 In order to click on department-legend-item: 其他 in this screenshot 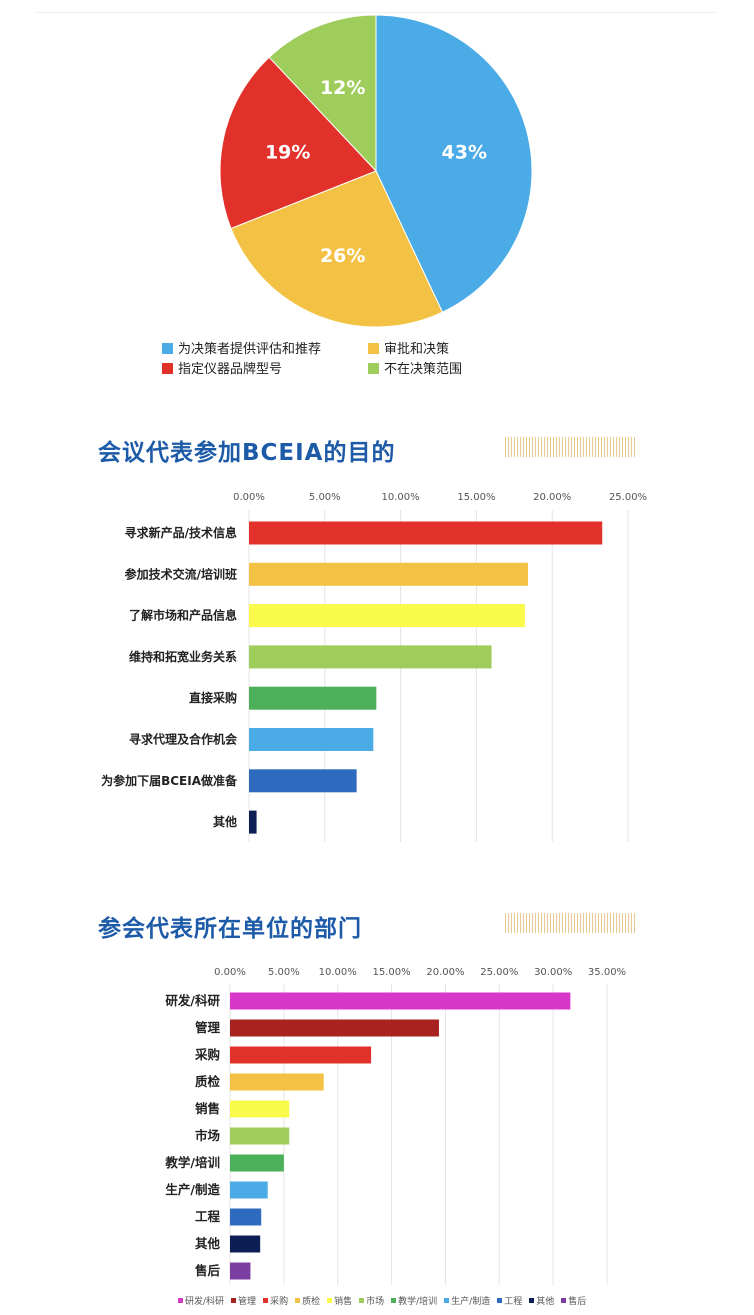, I will do `click(541, 1300)`.